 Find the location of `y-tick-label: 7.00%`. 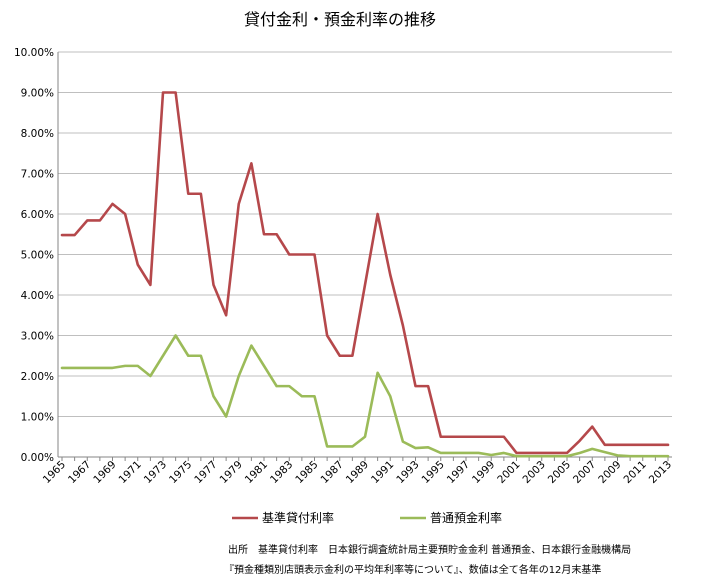

y-tick-label: 7.00% is located at coordinates (37, 175).